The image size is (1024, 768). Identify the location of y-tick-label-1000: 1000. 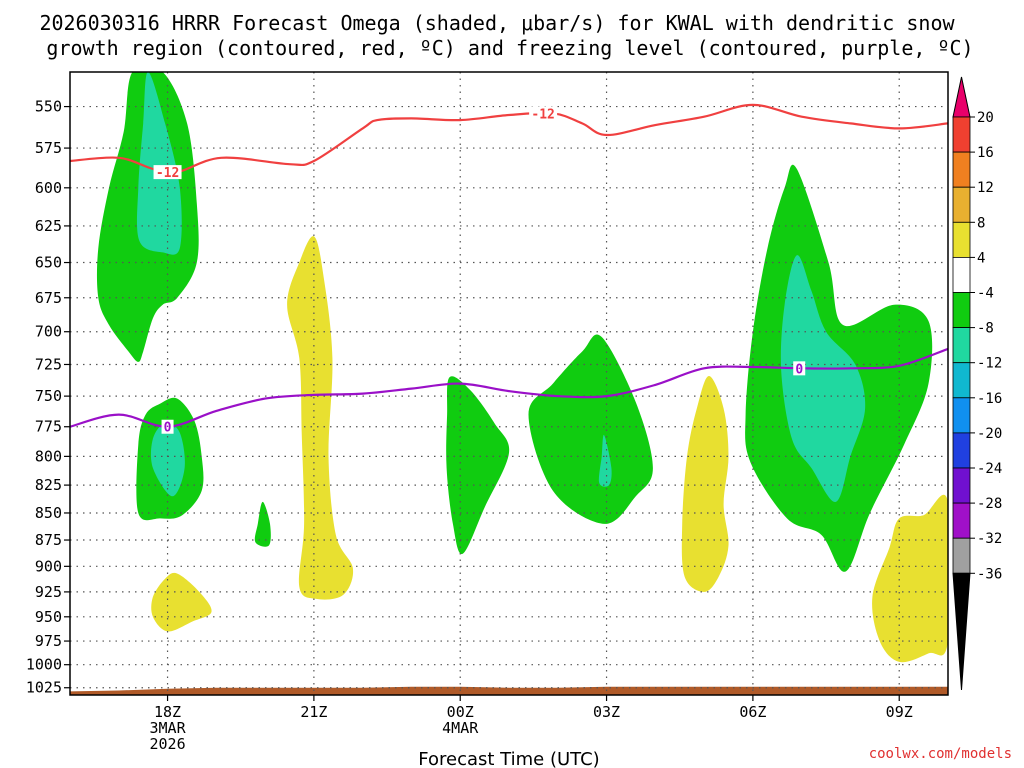
(44, 665).